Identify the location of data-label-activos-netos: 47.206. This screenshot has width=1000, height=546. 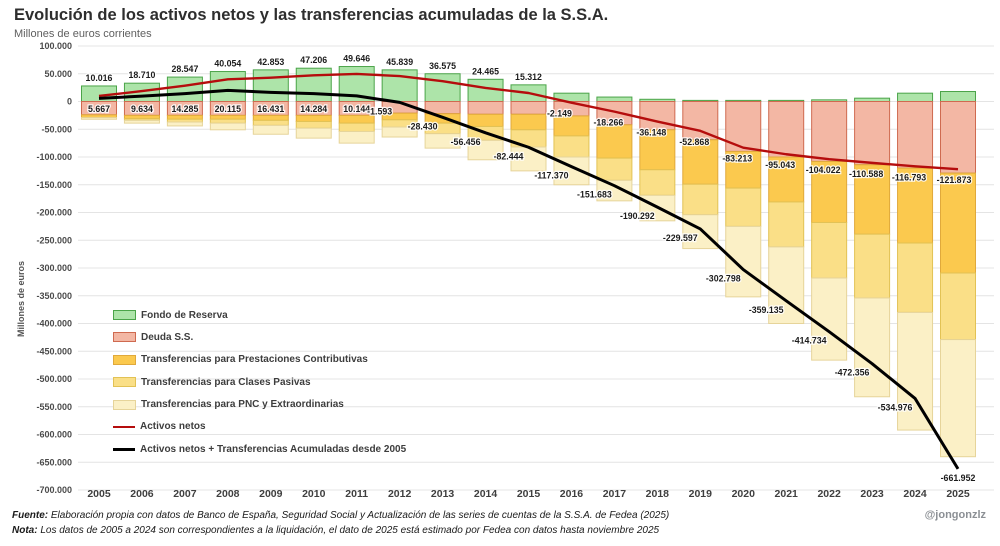
(313, 60).